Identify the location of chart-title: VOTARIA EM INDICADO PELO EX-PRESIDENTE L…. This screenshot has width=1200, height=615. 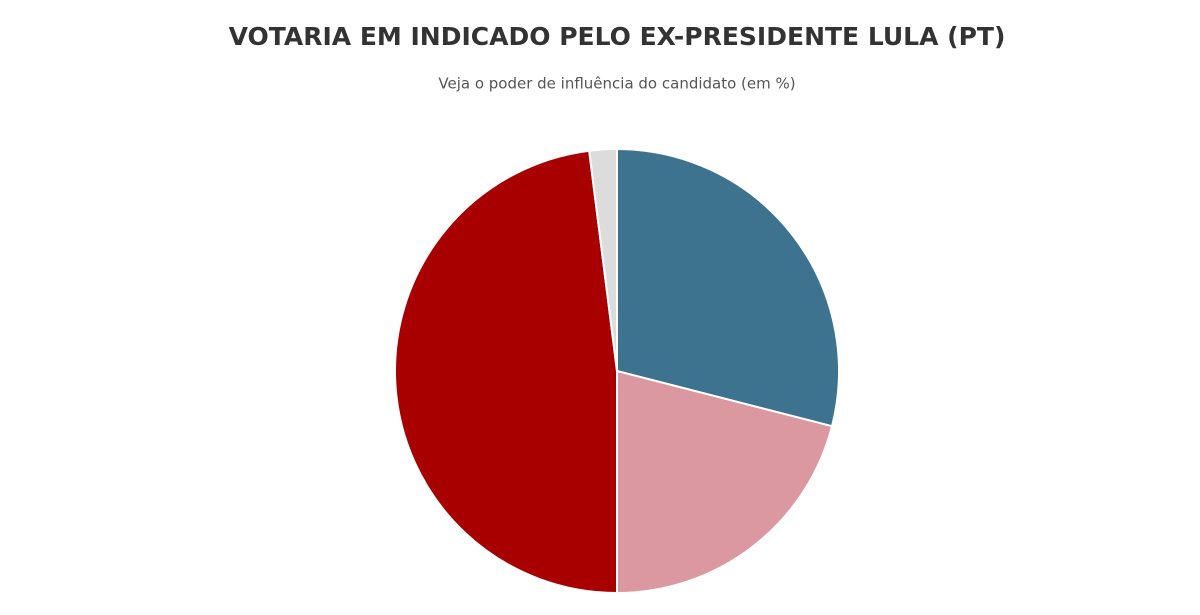
(617, 36).